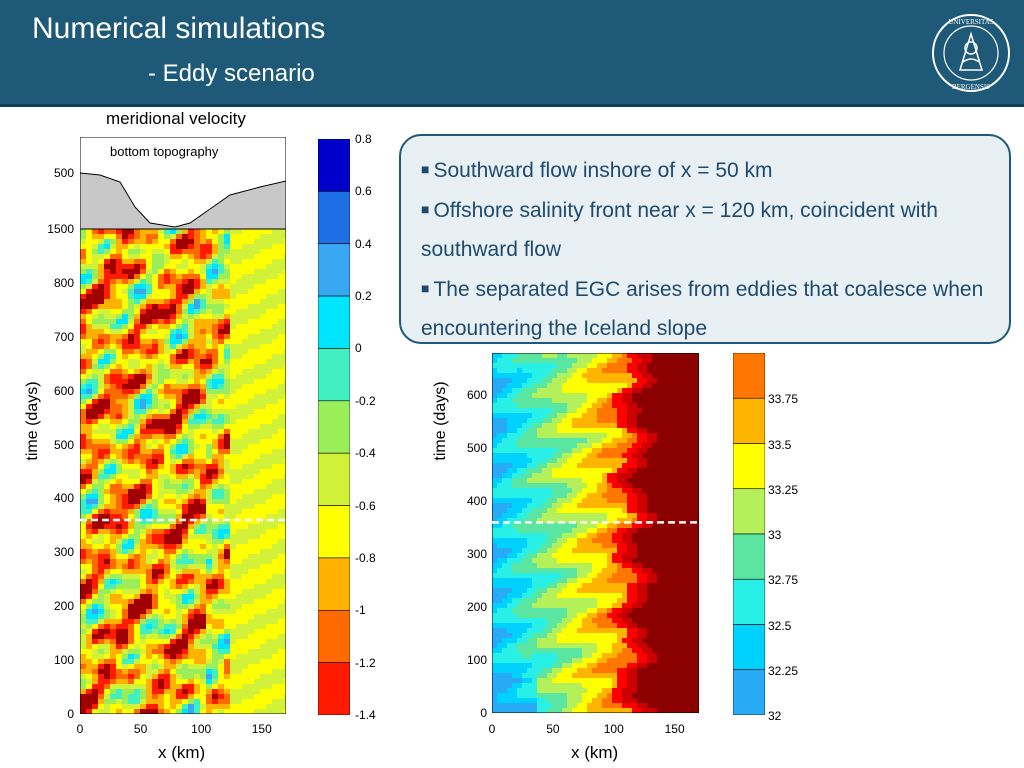  I want to click on colorbar-label: 0.2, so click(363, 296).